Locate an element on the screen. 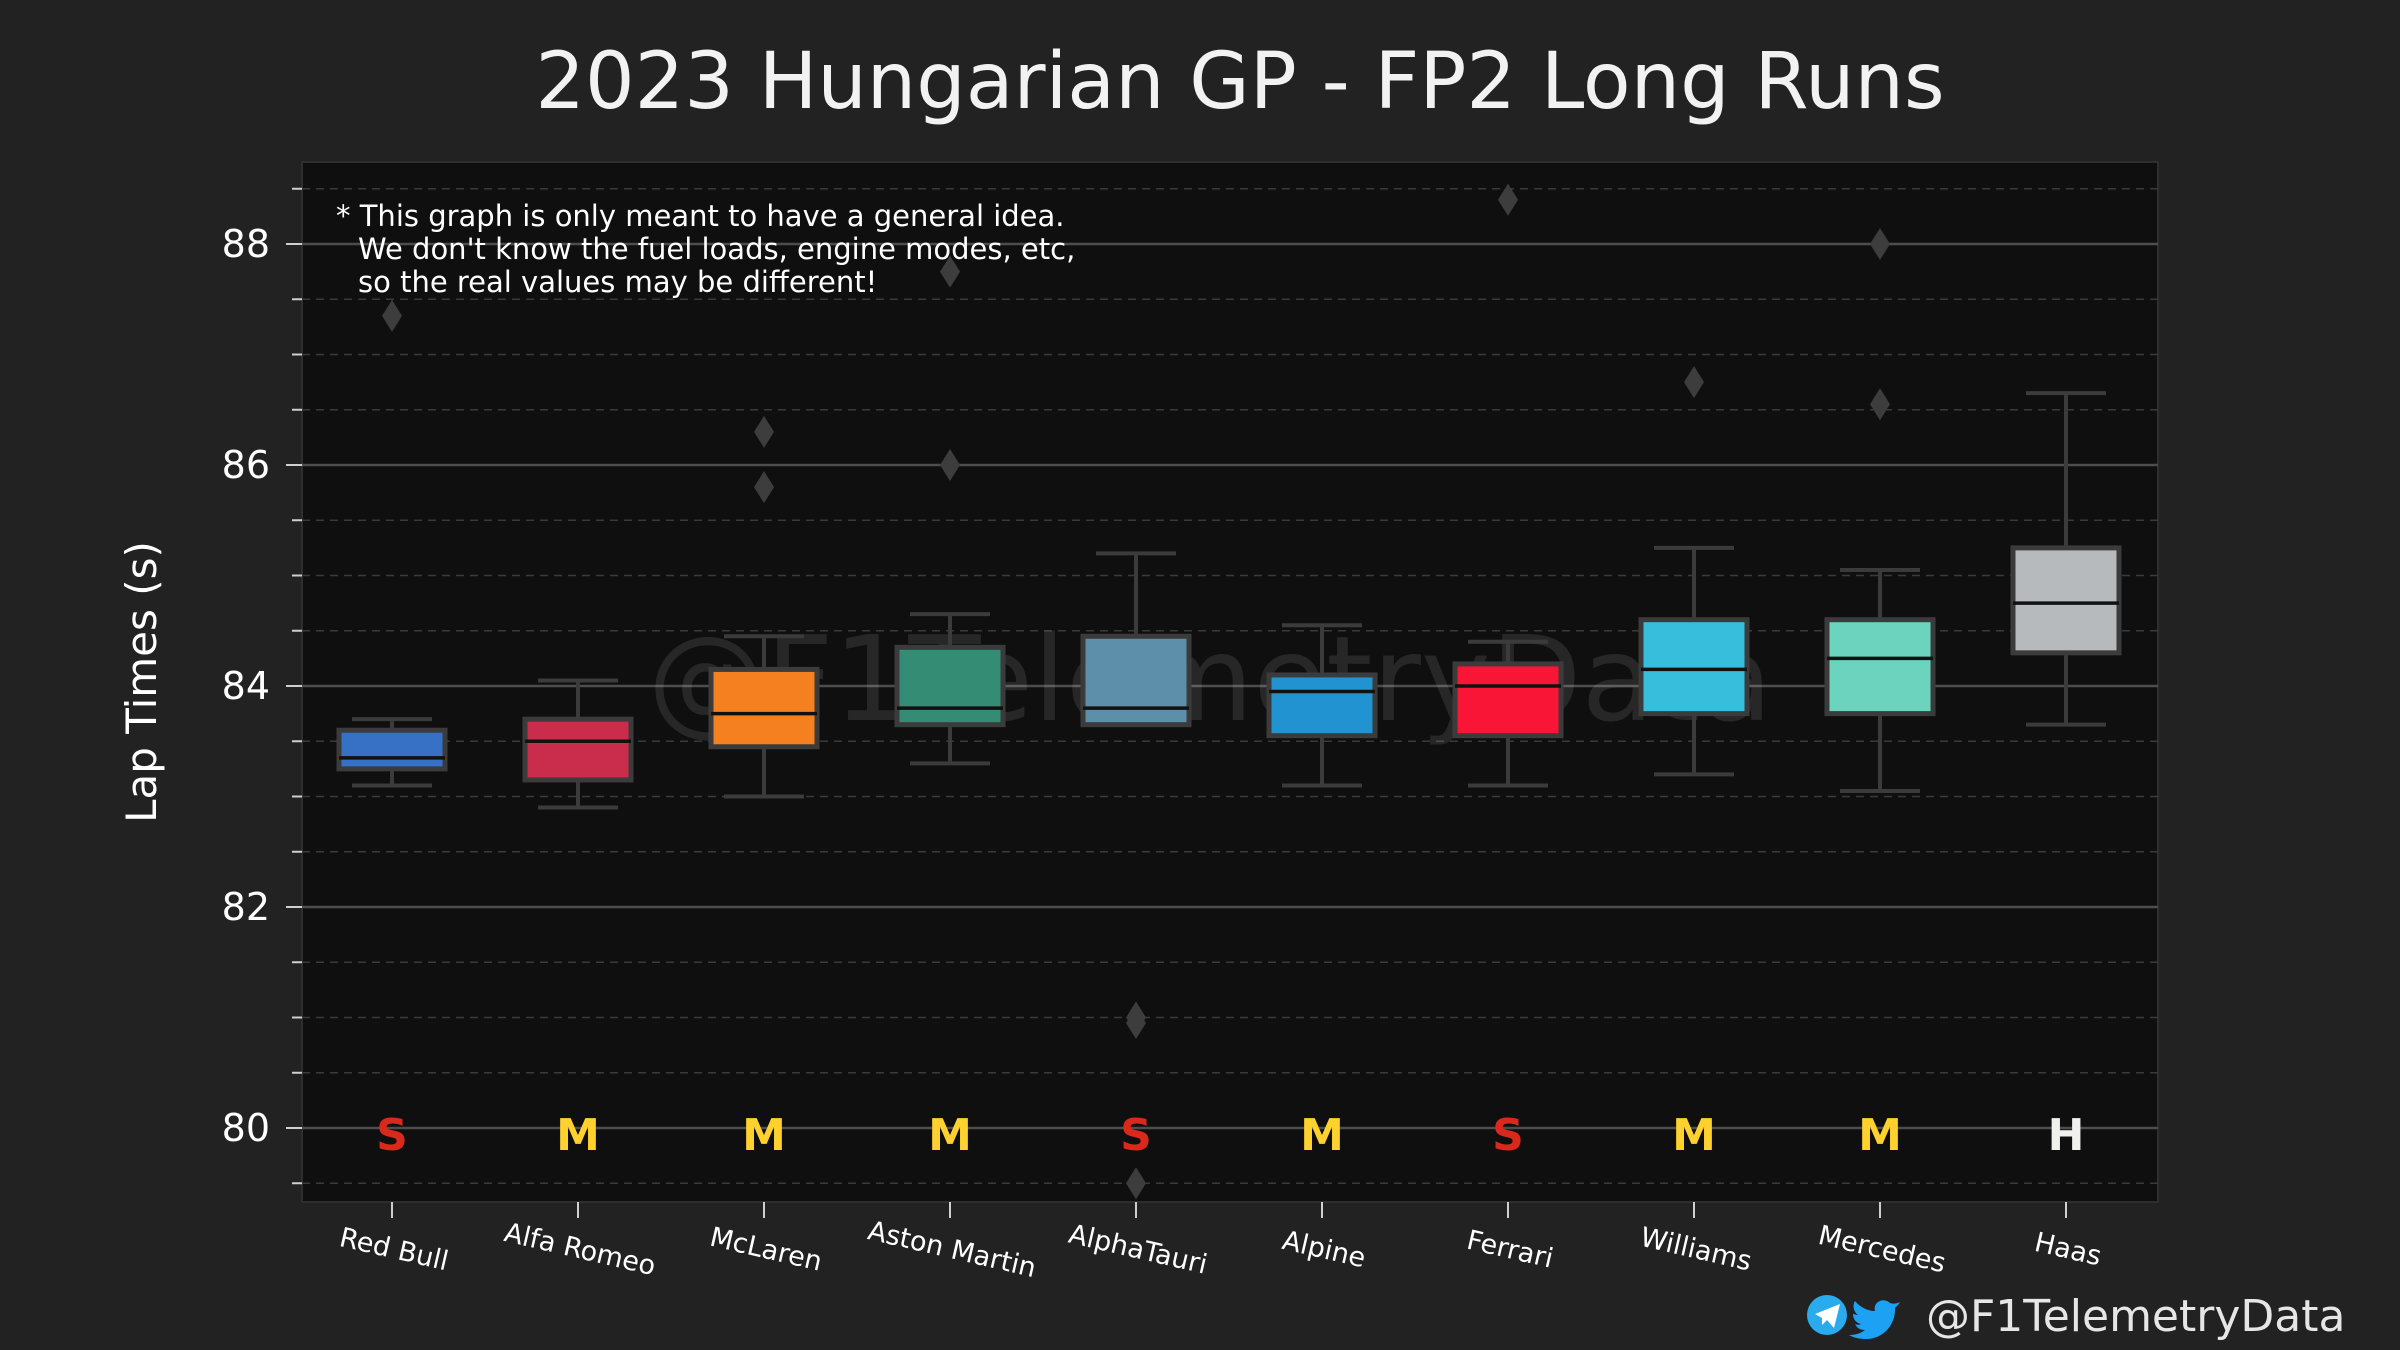  box-mclaren is located at coordinates (764, 607).